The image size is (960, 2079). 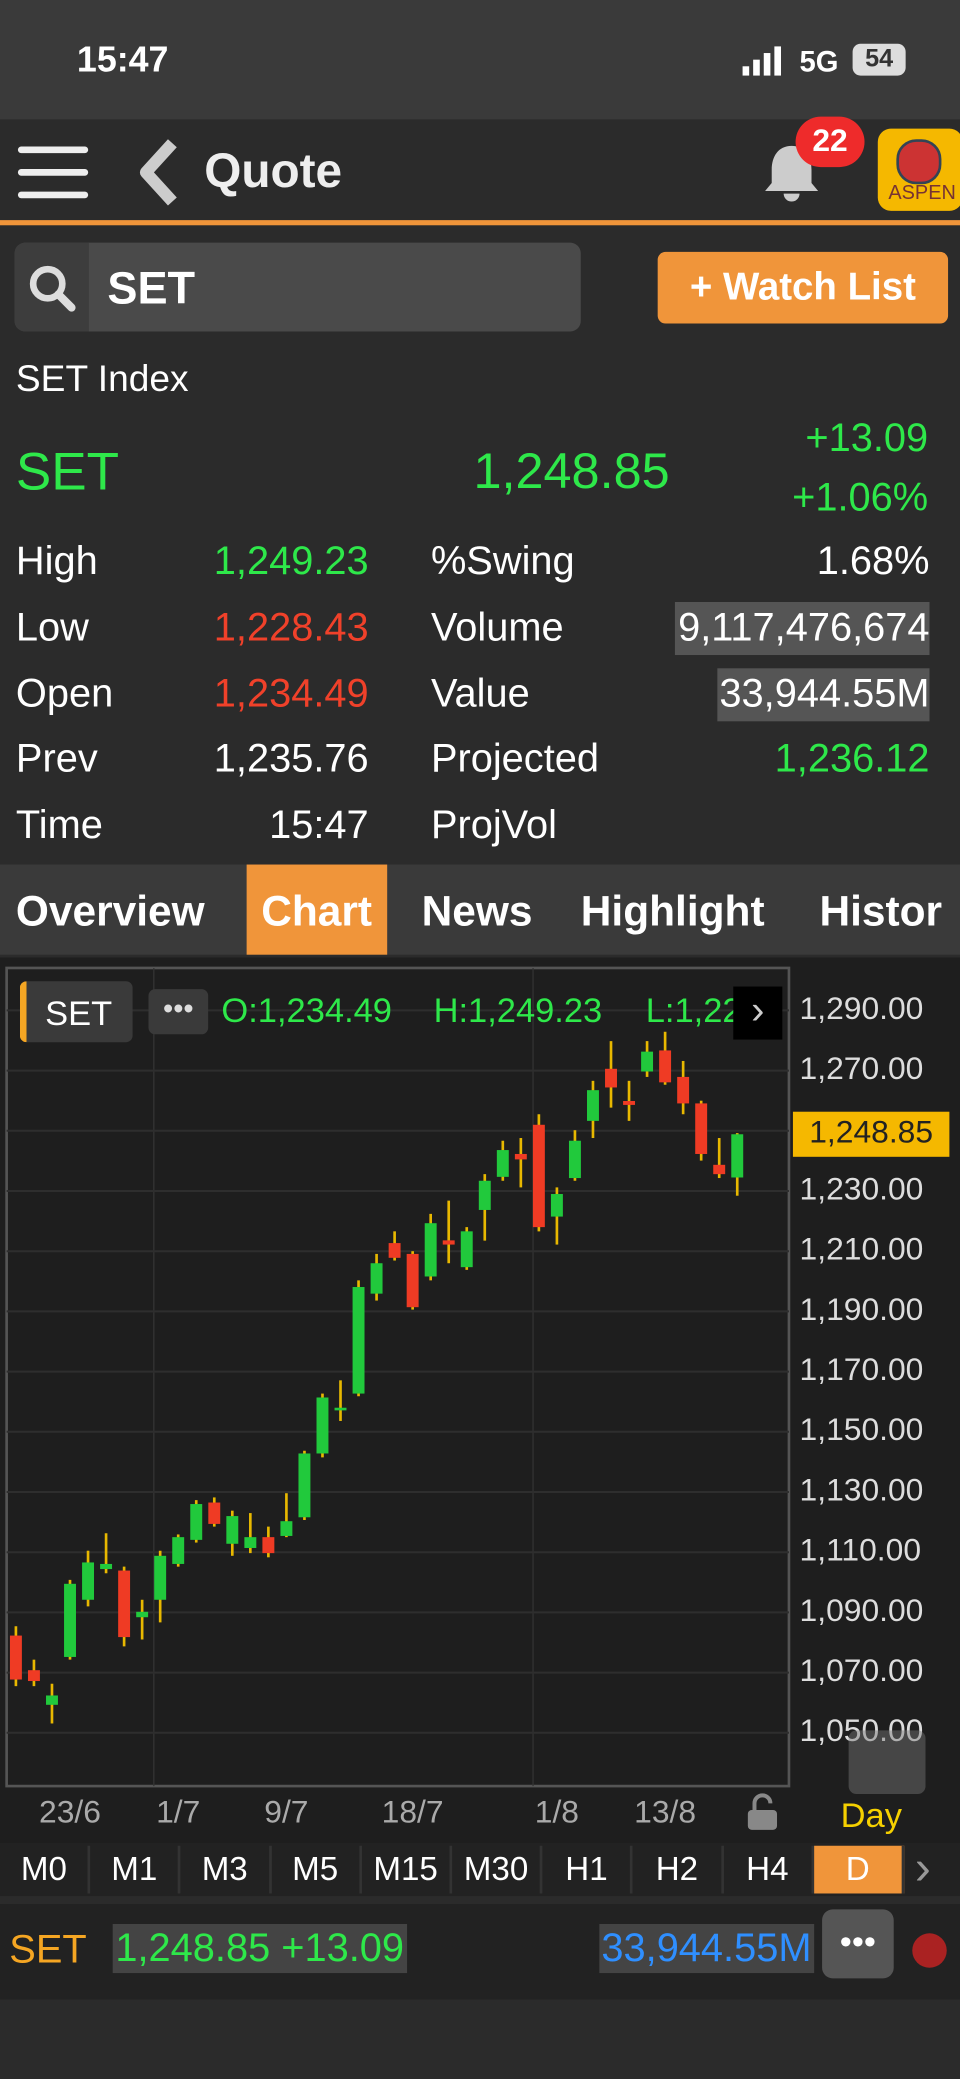 What do you see at coordinates (407, 1869) in the screenshot?
I see `timeframe: M15` at bounding box center [407, 1869].